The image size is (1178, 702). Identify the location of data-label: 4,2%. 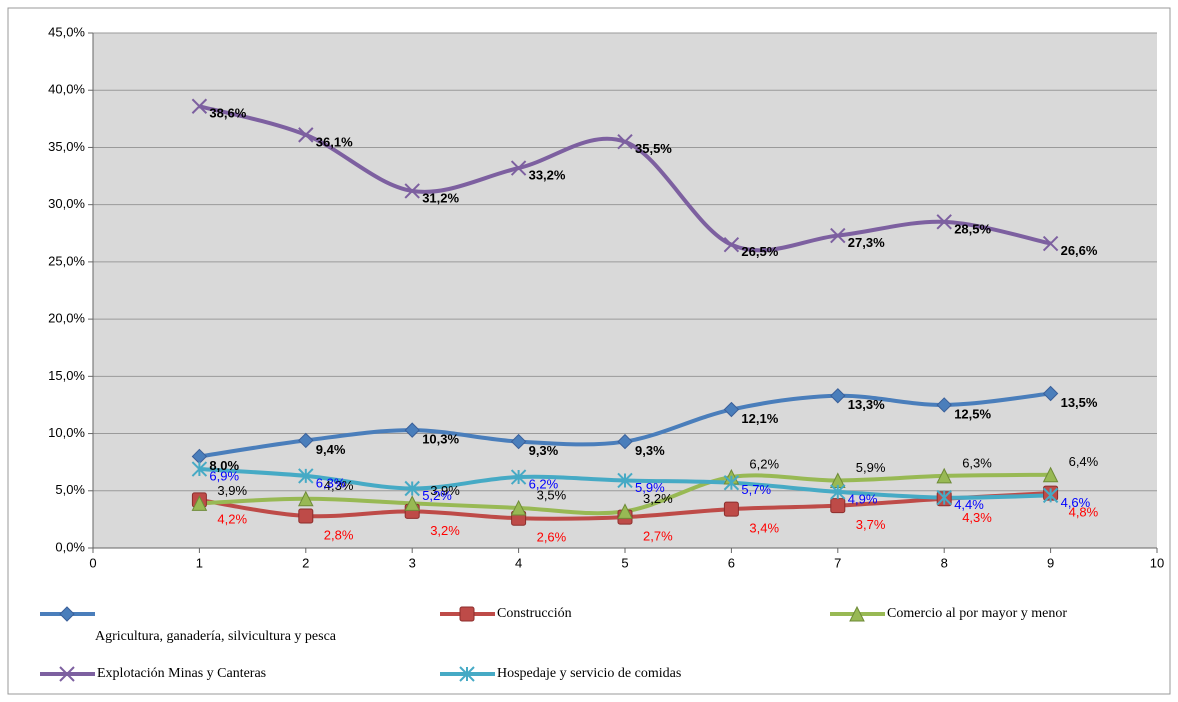
(232, 518).